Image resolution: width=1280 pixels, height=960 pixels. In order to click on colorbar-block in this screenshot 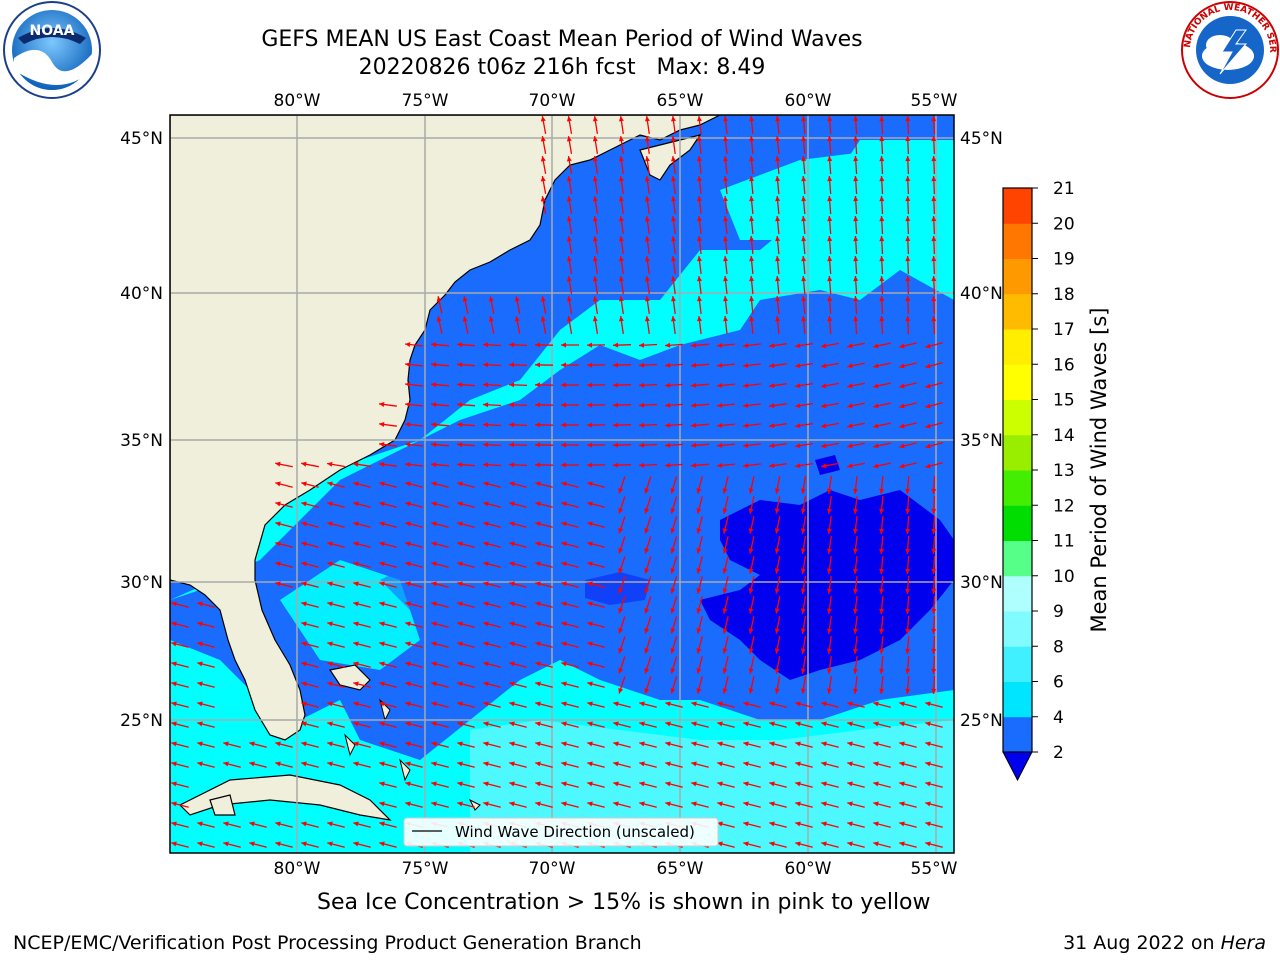, I will do `click(1017, 452)`.